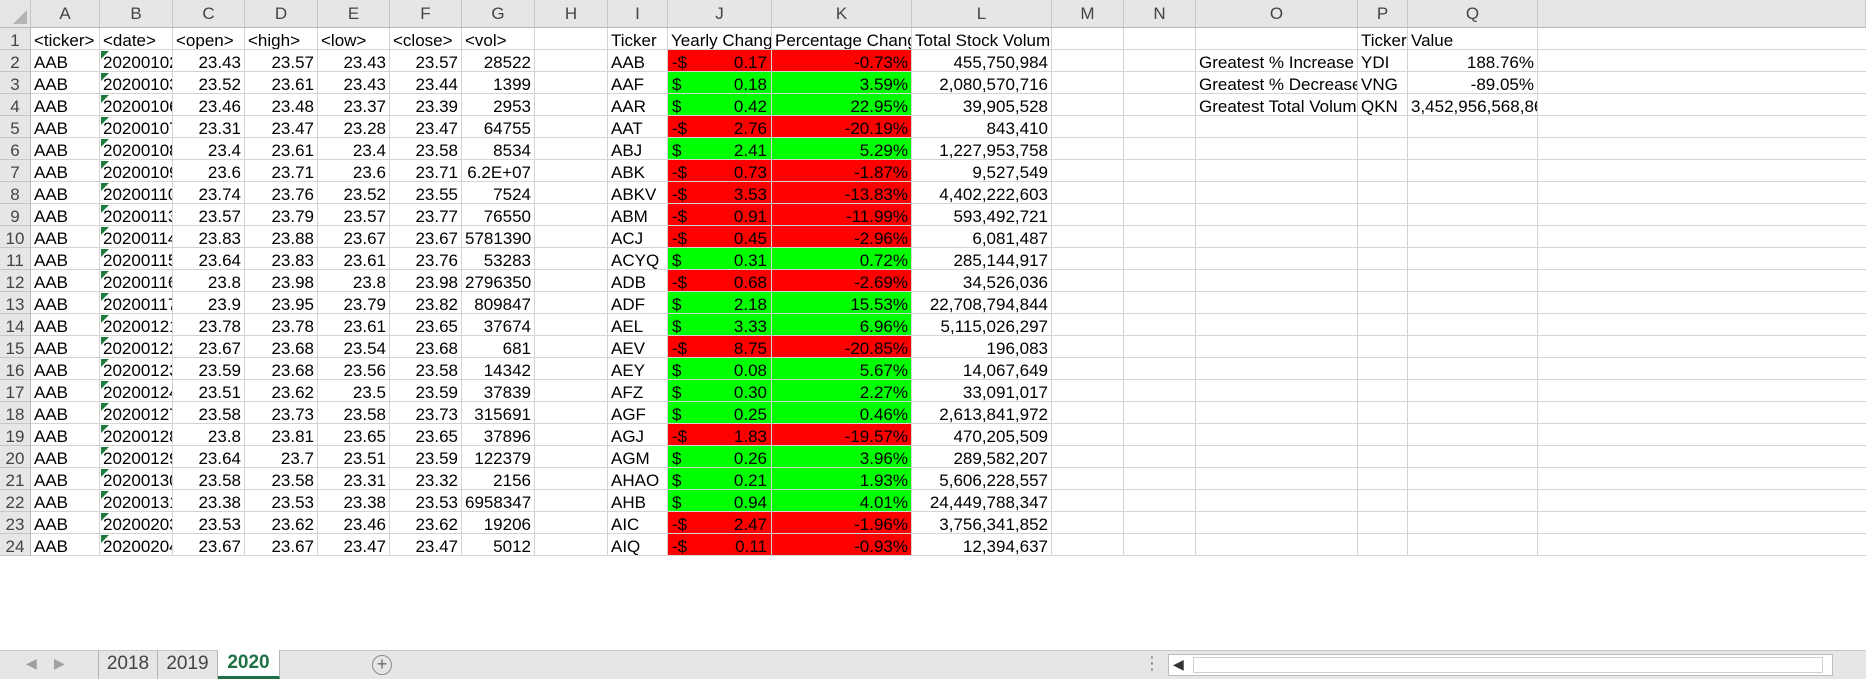 Image resolution: width=1866 pixels, height=679 pixels. What do you see at coordinates (382, 665) in the screenshot?
I see `add-sheet-icon: +` at bounding box center [382, 665].